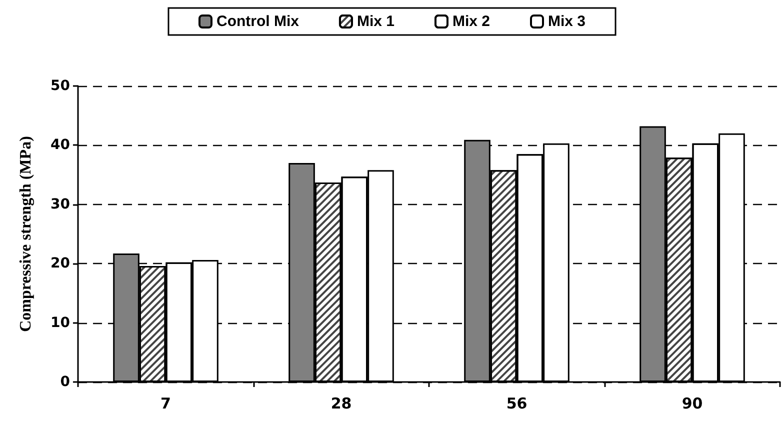 Image resolution: width=784 pixels, height=434 pixels. What do you see at coordinates (471, 21) in the screenshot?
I see `legend-label: Mix 2` at bounding box center [471, 21].